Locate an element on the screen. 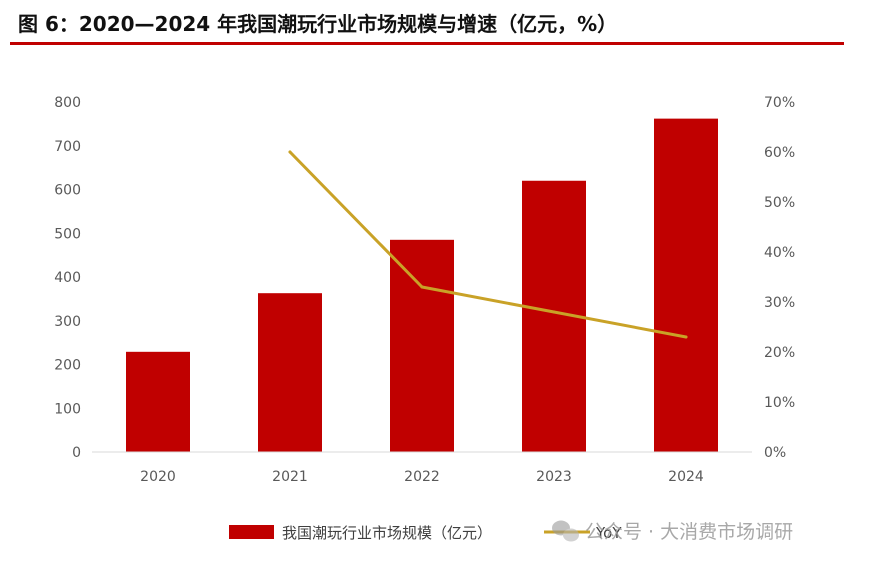  yoy-point-2023 is located at coordinates (554, 312).